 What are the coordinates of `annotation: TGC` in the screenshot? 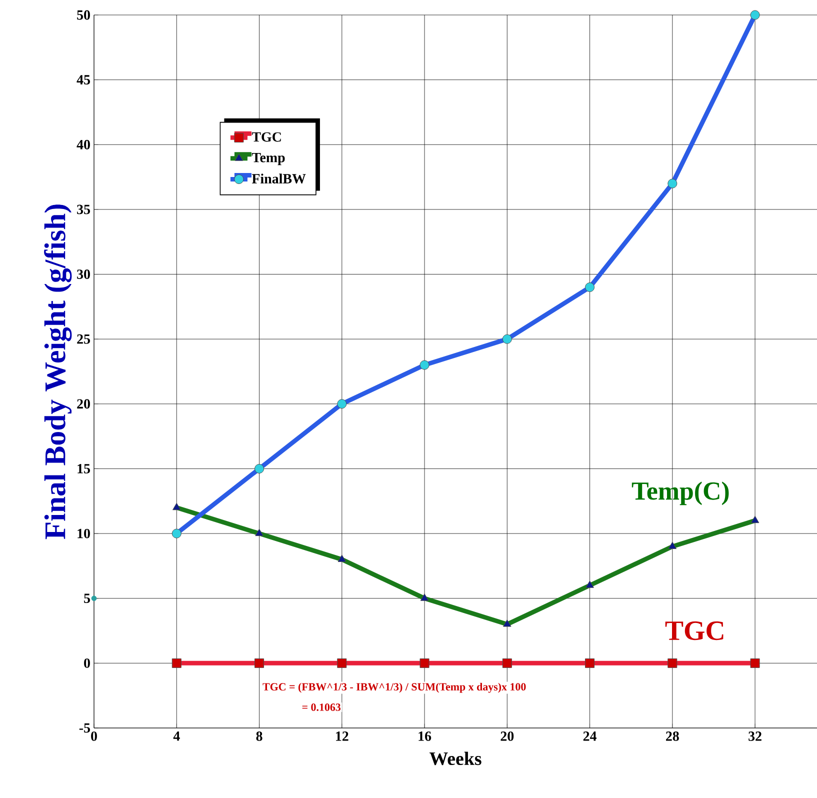 It's located at (694, 630).